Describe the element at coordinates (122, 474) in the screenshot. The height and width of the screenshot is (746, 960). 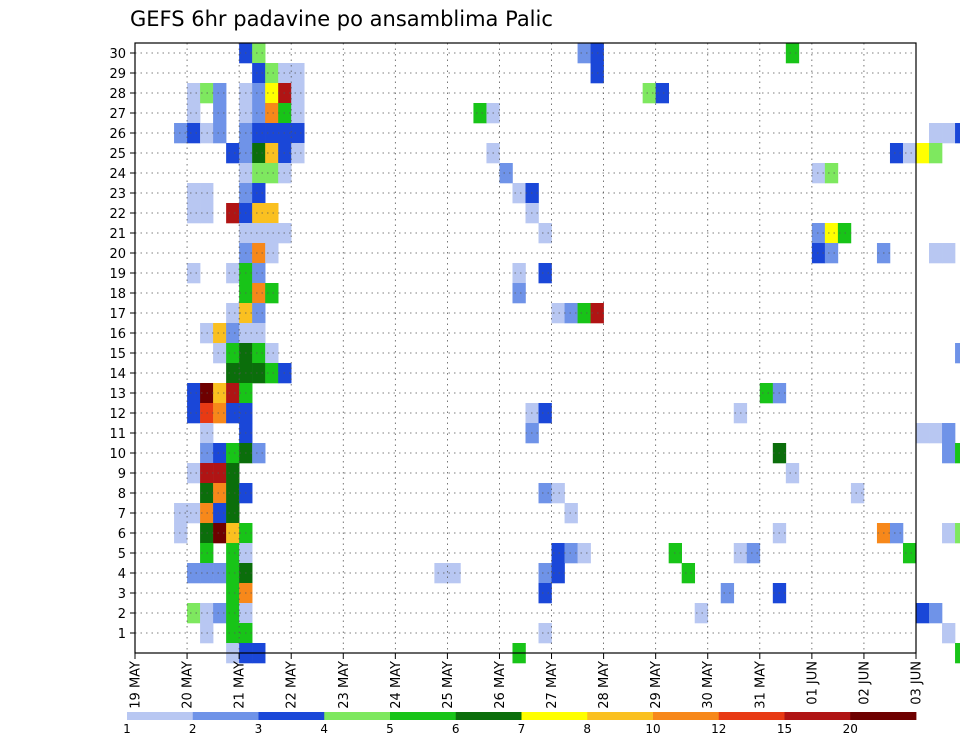
I see `y-tick-label: 9` at that location.